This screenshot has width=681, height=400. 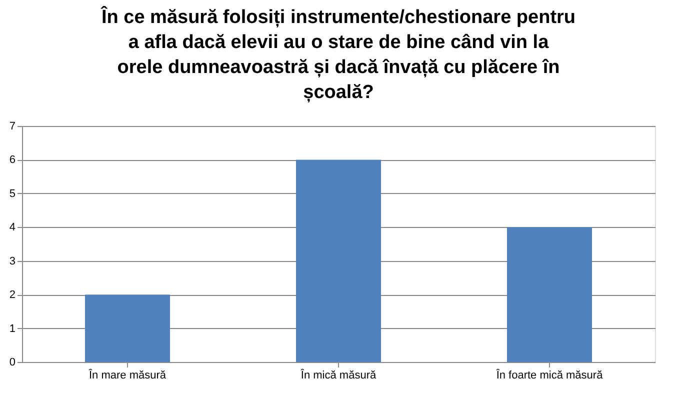 I want to click on y-tick-label: 3, so click(x=12, y=261).